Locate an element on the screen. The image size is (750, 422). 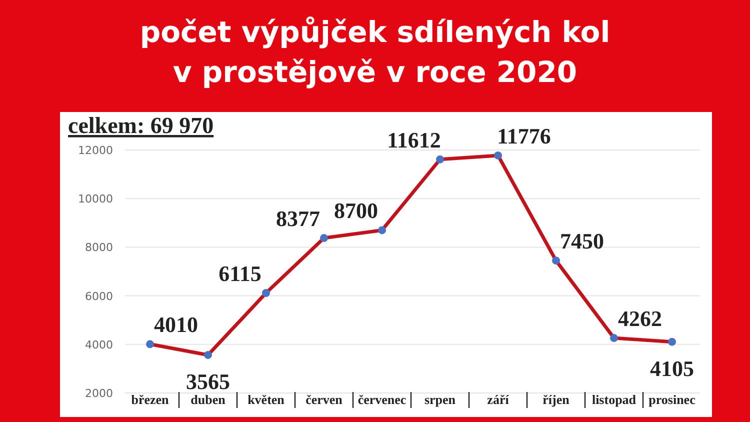
y-tick-label: 4000 is located at coordinates (99, 345).